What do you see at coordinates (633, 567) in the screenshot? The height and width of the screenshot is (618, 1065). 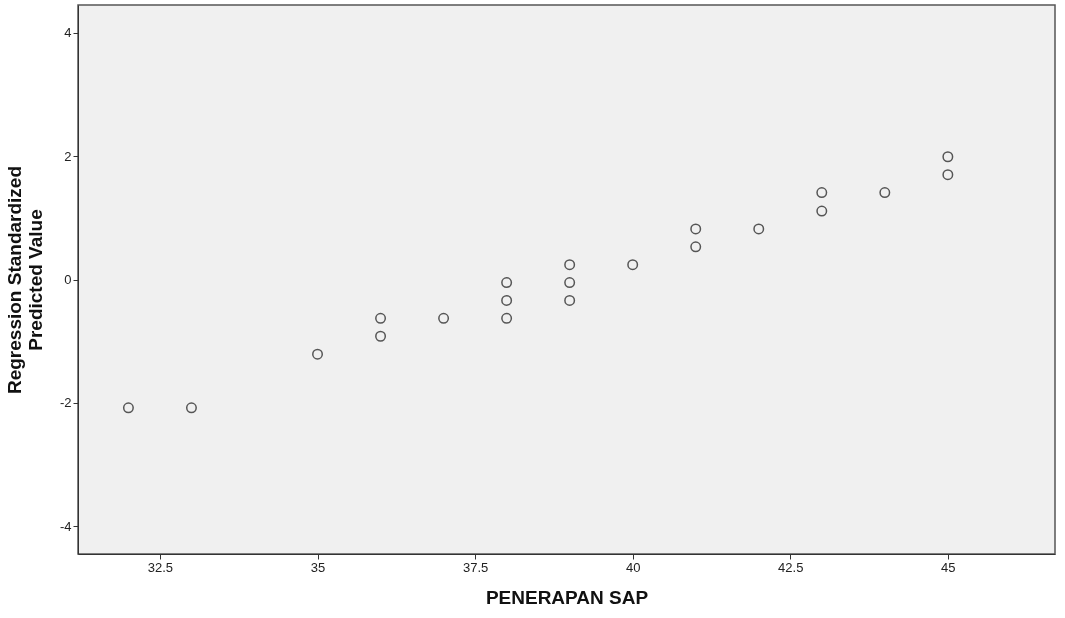 I see `x-tick-label: 40` at bounding box center [633, 567].